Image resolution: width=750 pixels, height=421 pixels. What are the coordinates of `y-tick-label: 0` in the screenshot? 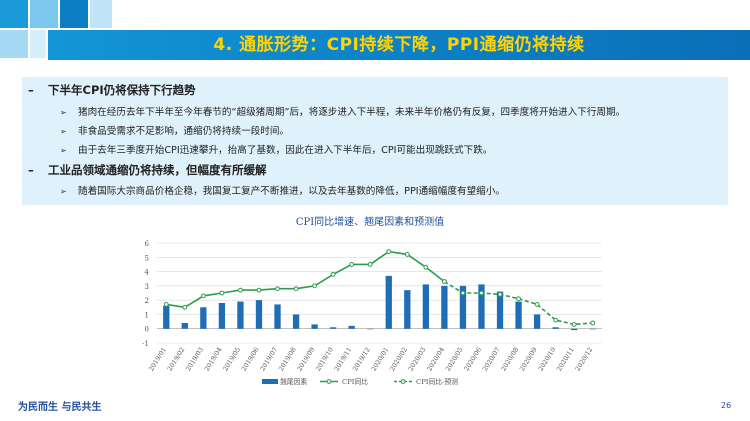 It's located at (147, 330).